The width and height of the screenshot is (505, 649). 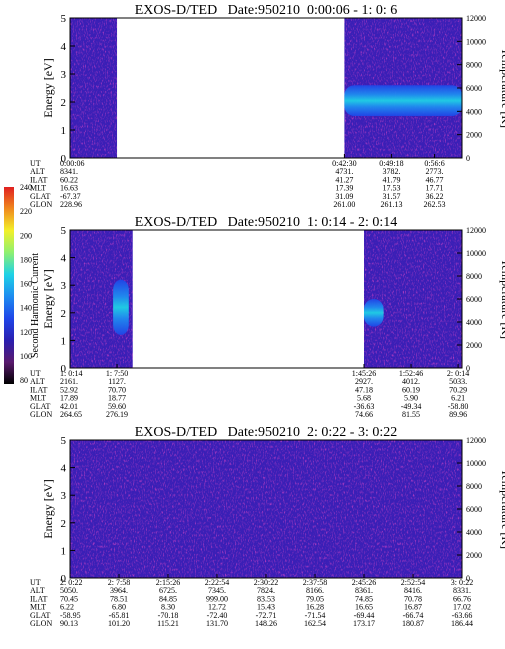 I want to click on table-cell: 3: 0:22, so click(x=462, y=582).